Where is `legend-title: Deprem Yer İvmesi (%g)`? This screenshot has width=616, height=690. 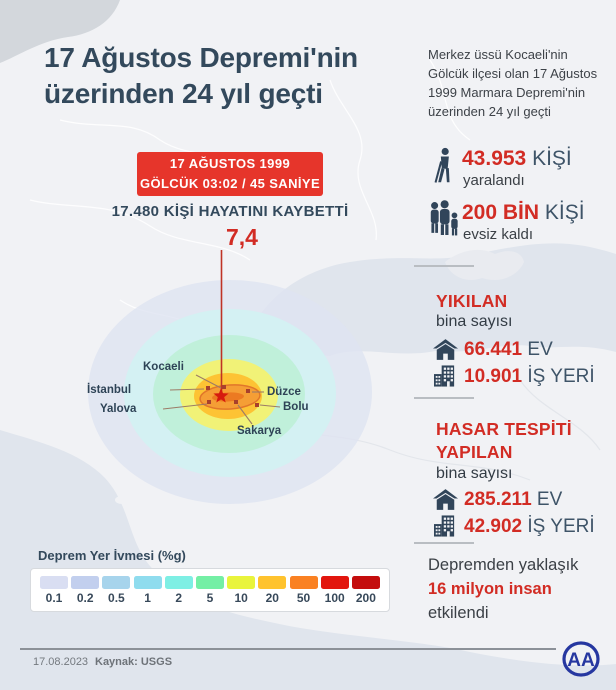
legend-title: Deprem Yer İvmesi (%g) is located at coordinates (112, 555).